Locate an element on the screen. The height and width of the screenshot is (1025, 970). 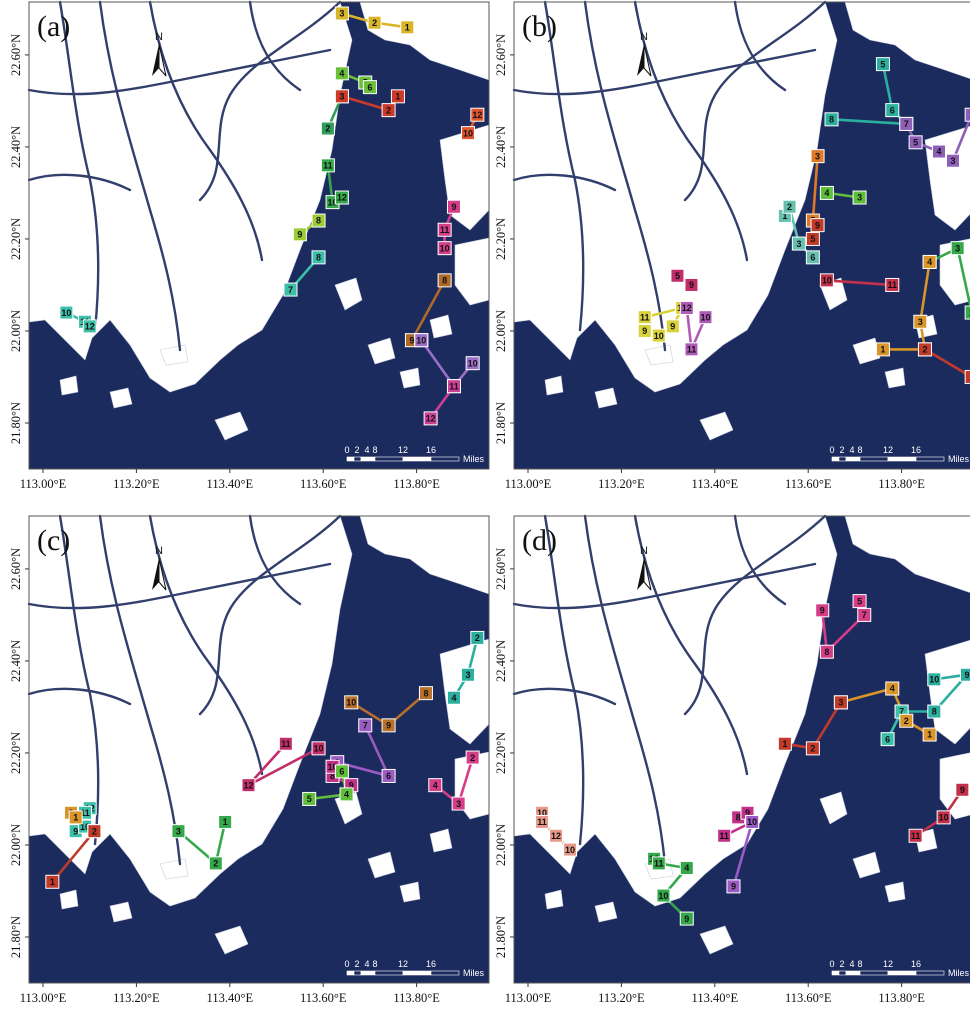
lat-tick-label: 22.40°N is located at coordinates (501, 147).